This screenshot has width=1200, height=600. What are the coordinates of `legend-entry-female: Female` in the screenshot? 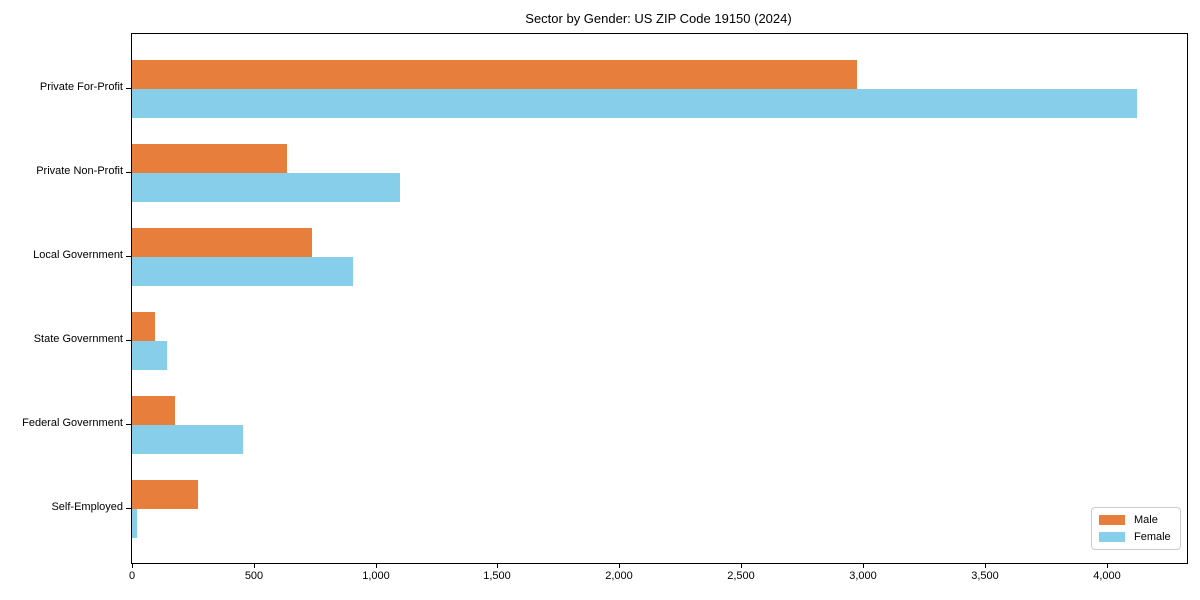 It's located at (1135, 537).